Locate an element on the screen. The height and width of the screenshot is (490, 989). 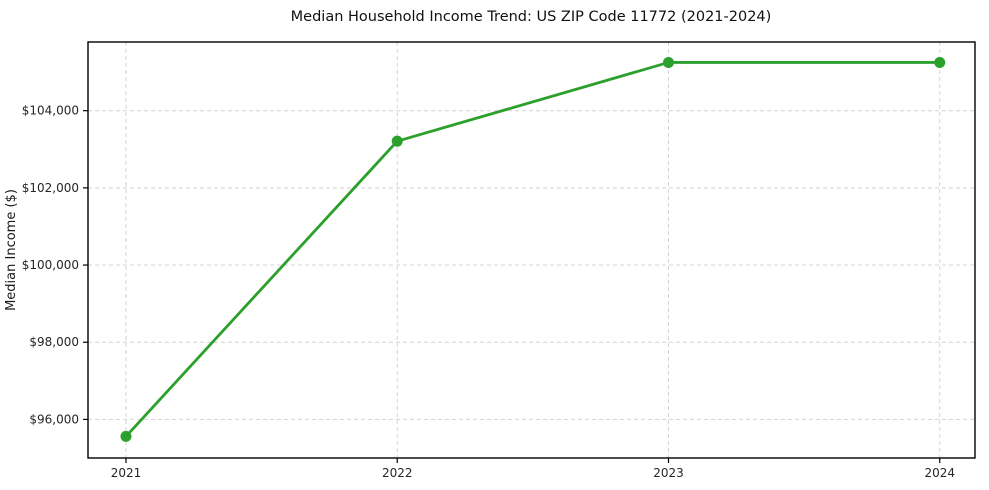
x-tick-label: 2021 is located at coordinates (126, 473).